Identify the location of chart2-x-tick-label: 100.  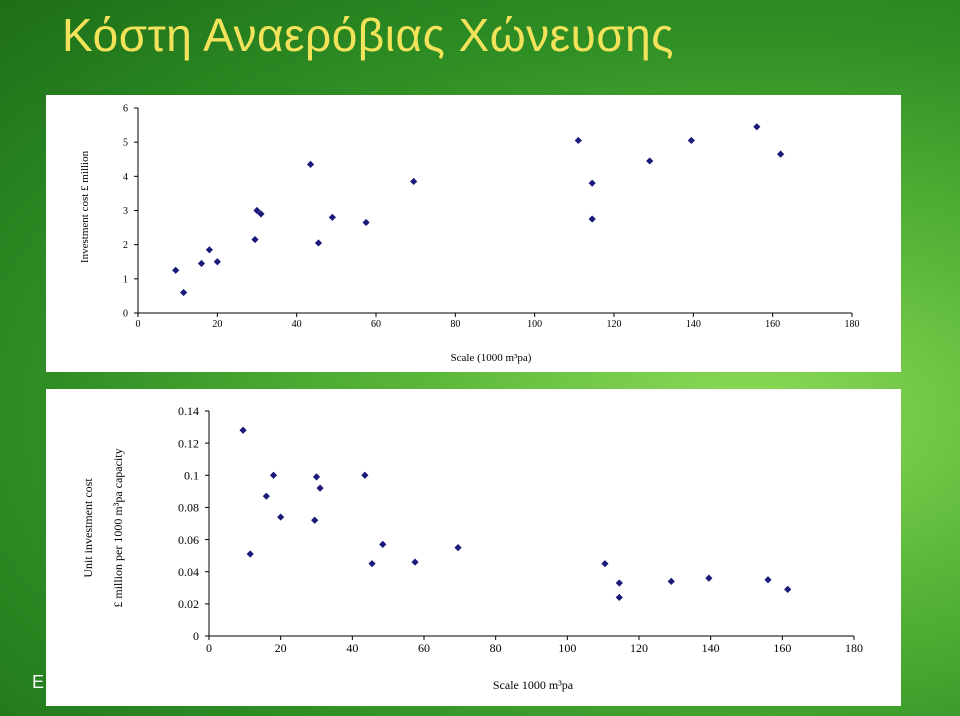
(567, 648).